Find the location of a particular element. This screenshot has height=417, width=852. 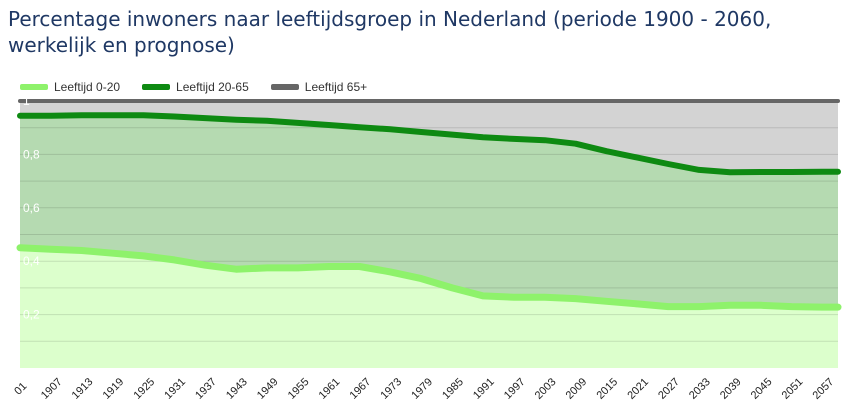

x-tick-label: 1979 is located at coordinates (422, 389).